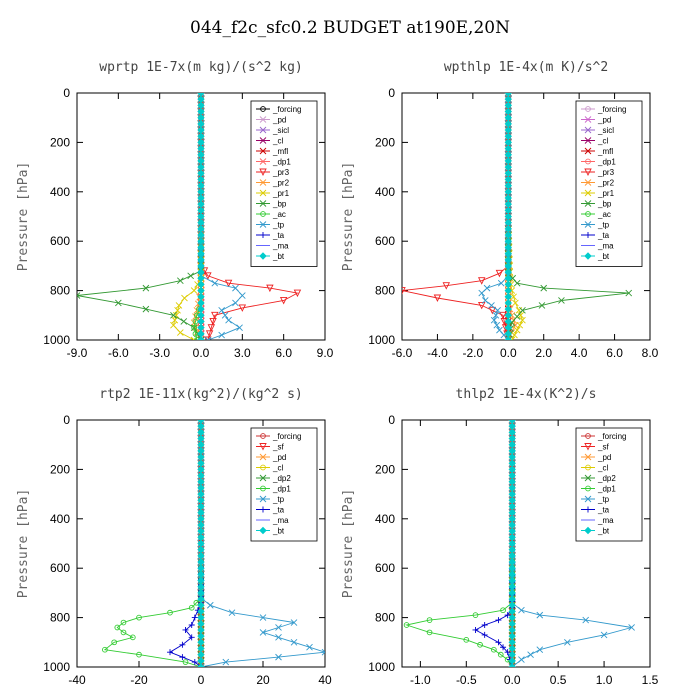  Describe the element at coordinates (603, 447) in the screenshot. I see `legend-label: _sf` at that location.